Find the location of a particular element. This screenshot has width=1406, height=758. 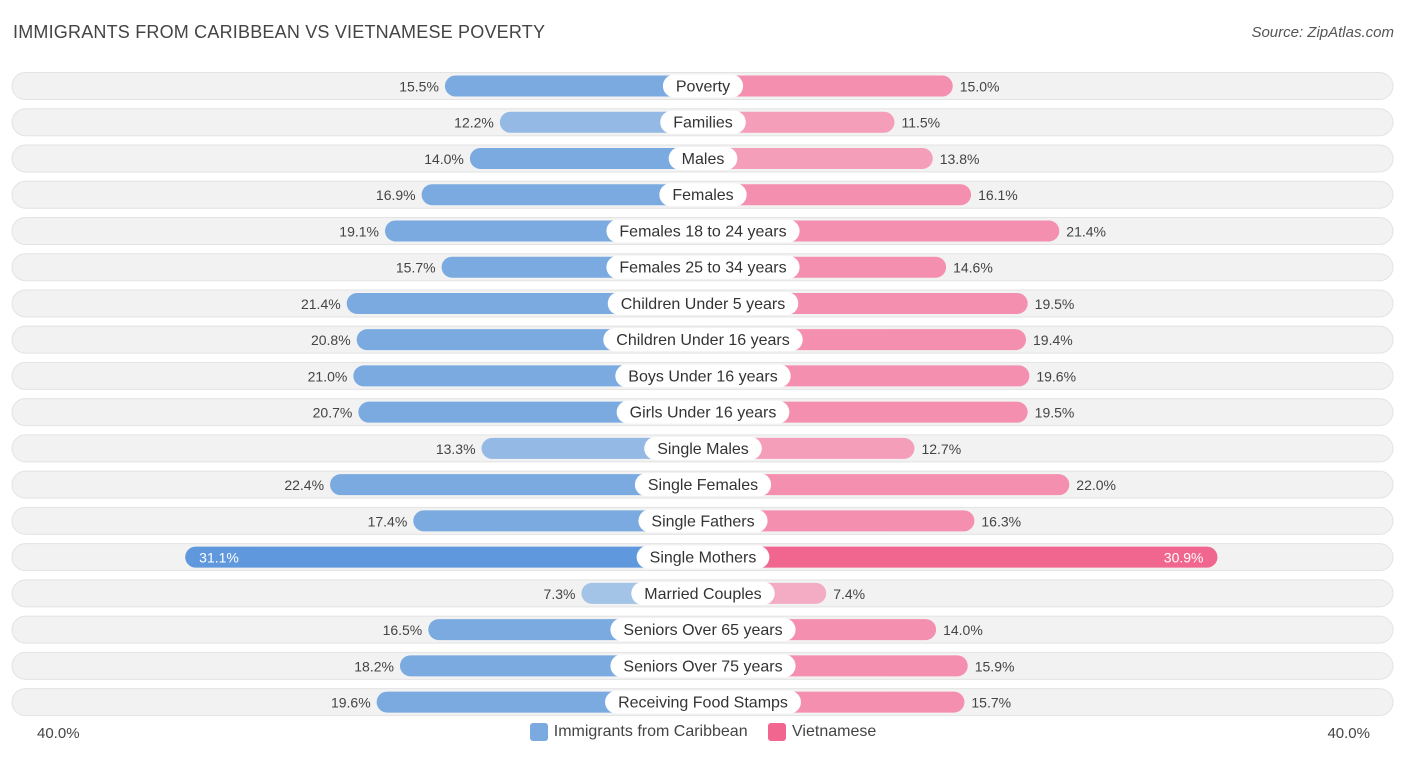

value-caribbean-single-mothers: 31.1% is located at coordinates (219, 558).